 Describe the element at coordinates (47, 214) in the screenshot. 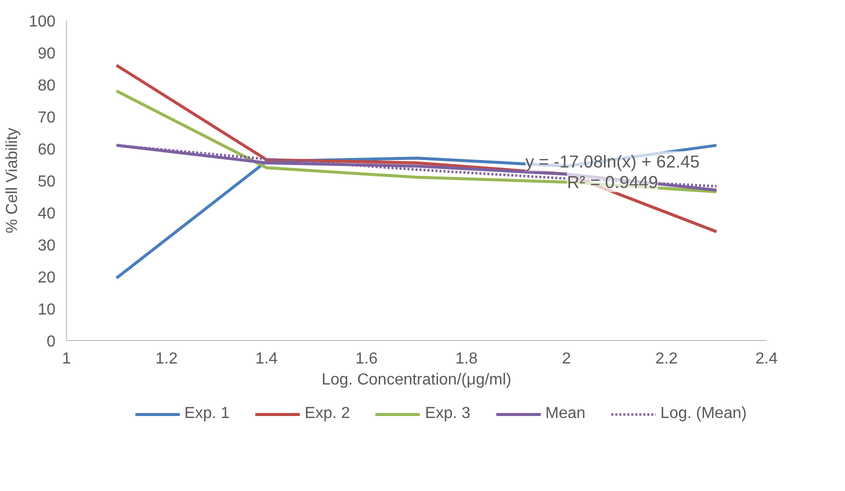

I see `y-tick-label: 40` at that location.